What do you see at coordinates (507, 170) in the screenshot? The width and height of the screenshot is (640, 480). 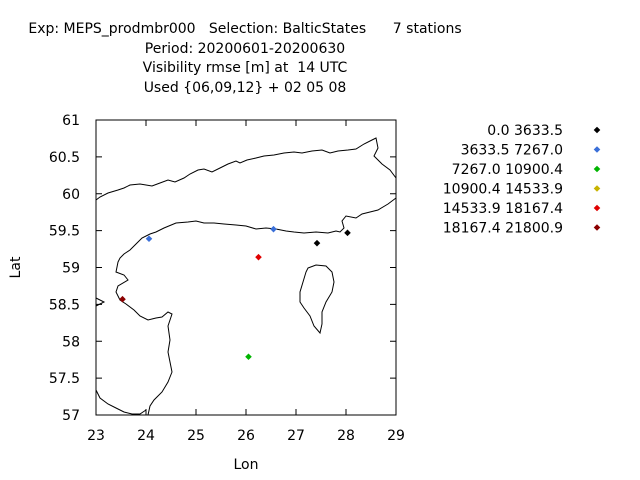 I see `legend-label: 7267.0 10900.4` at bounding box center [507, 170].